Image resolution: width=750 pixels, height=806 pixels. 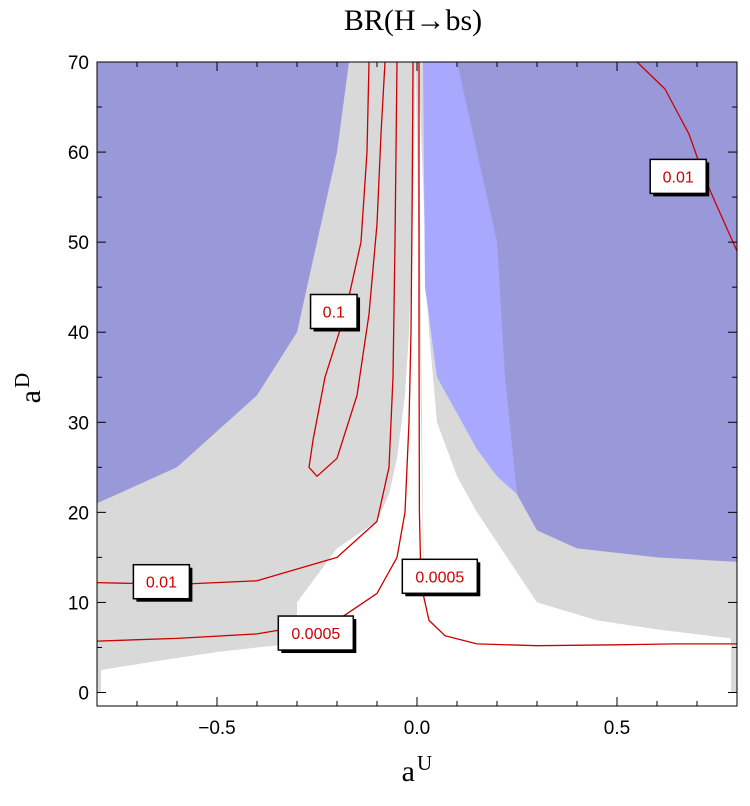 I want to click on y-tick-label: 20, so click(x=78, y=513).